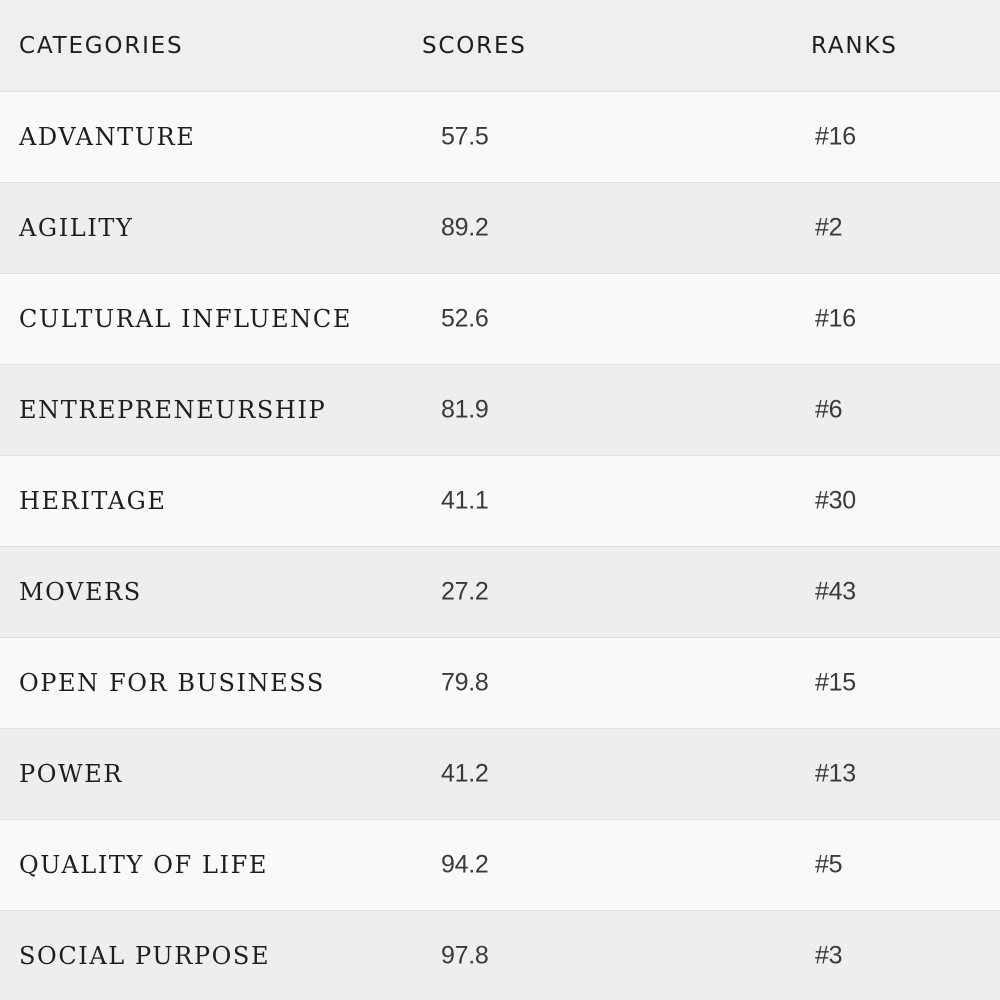 Image resolution: width=1000 pixels, height=1000 pixels. I want to click on rank-cell: #2, so click(829, 227).